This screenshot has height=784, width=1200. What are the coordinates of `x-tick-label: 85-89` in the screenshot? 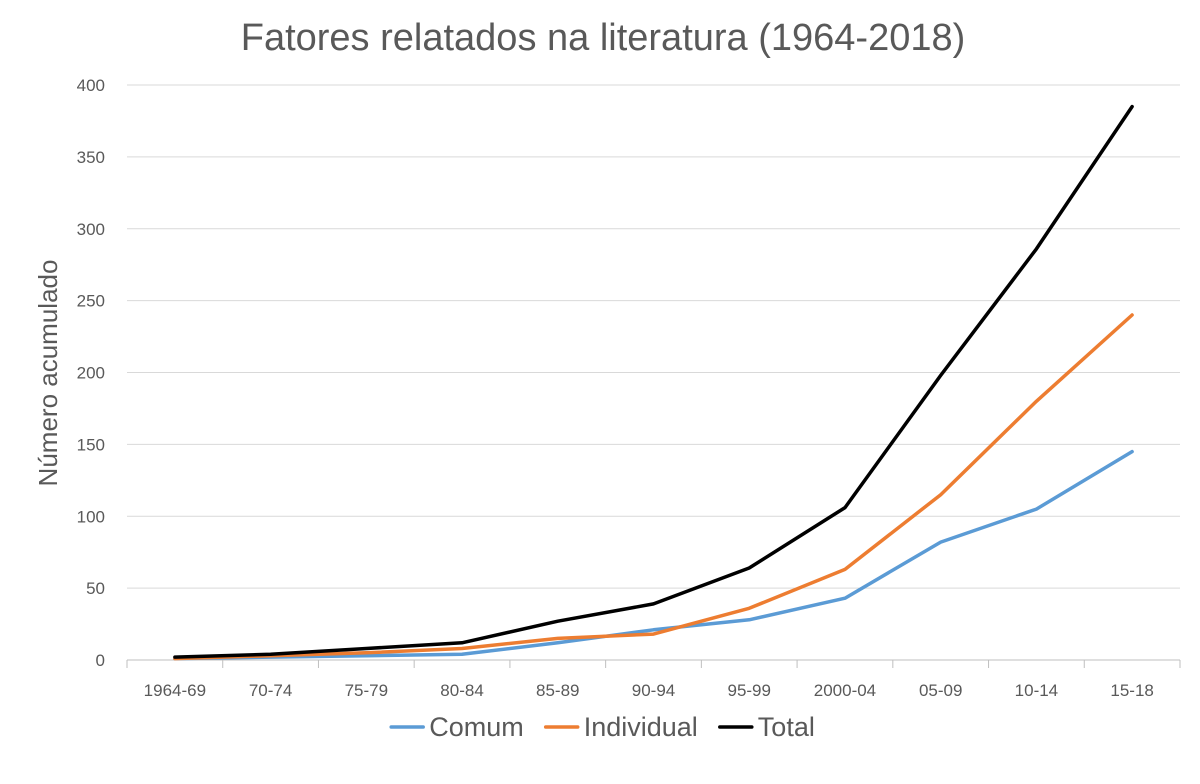 It's located at (557, 690).